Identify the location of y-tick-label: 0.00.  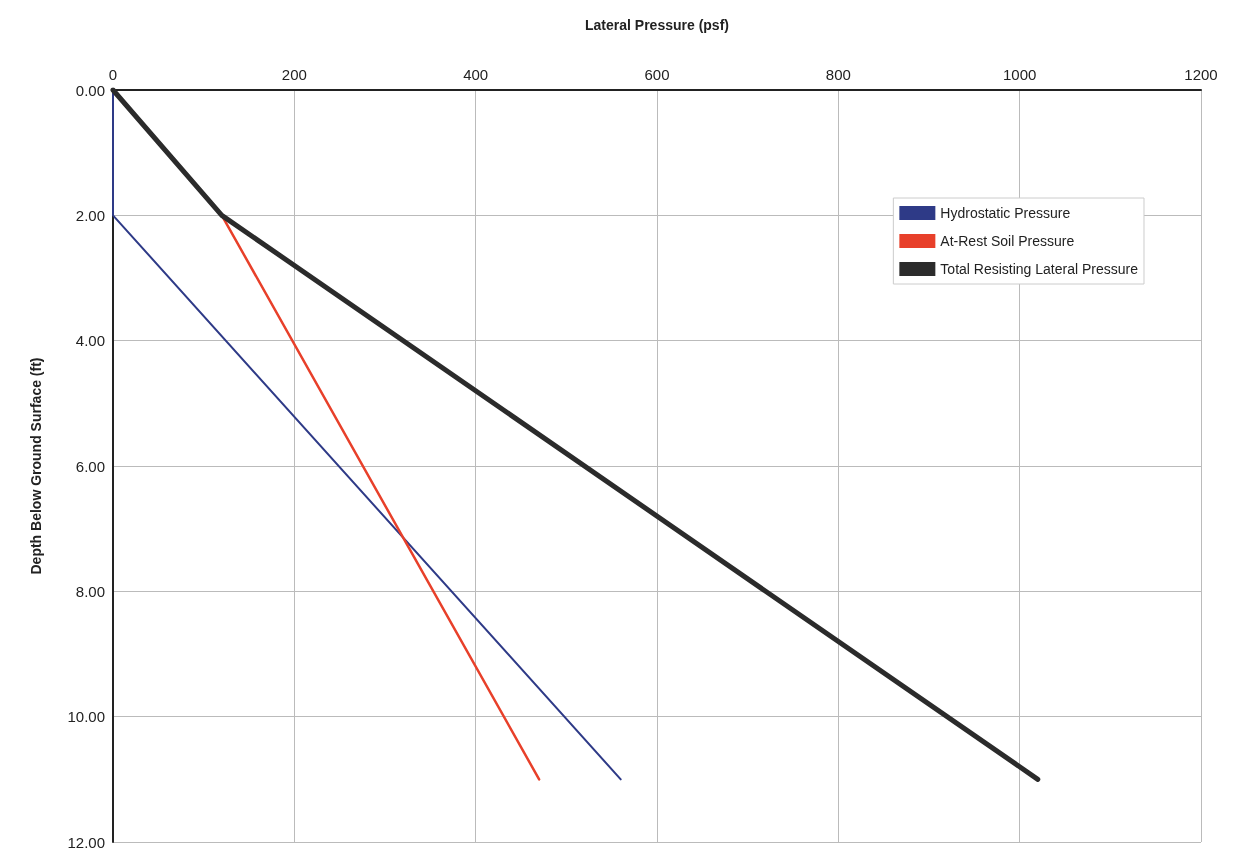
(90, 90).